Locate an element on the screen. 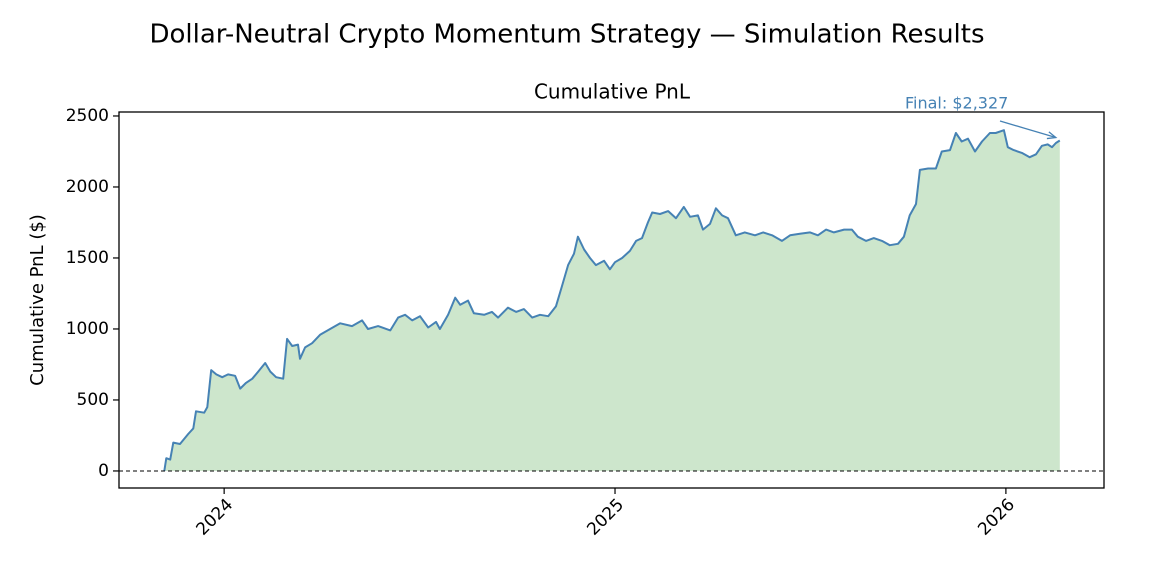 The image size is (1169, 580). y-tick-label: 2500 is located at coordinates (87, 116).